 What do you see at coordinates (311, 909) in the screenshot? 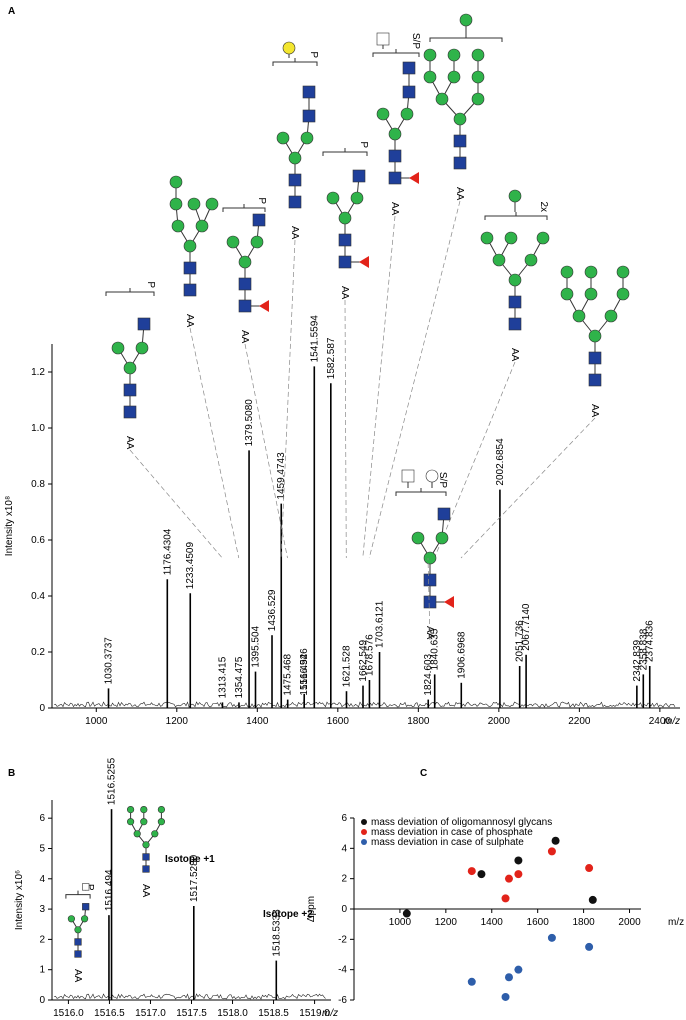
I see `y-axis-label: Δppm` at bounding box center [311, 909].